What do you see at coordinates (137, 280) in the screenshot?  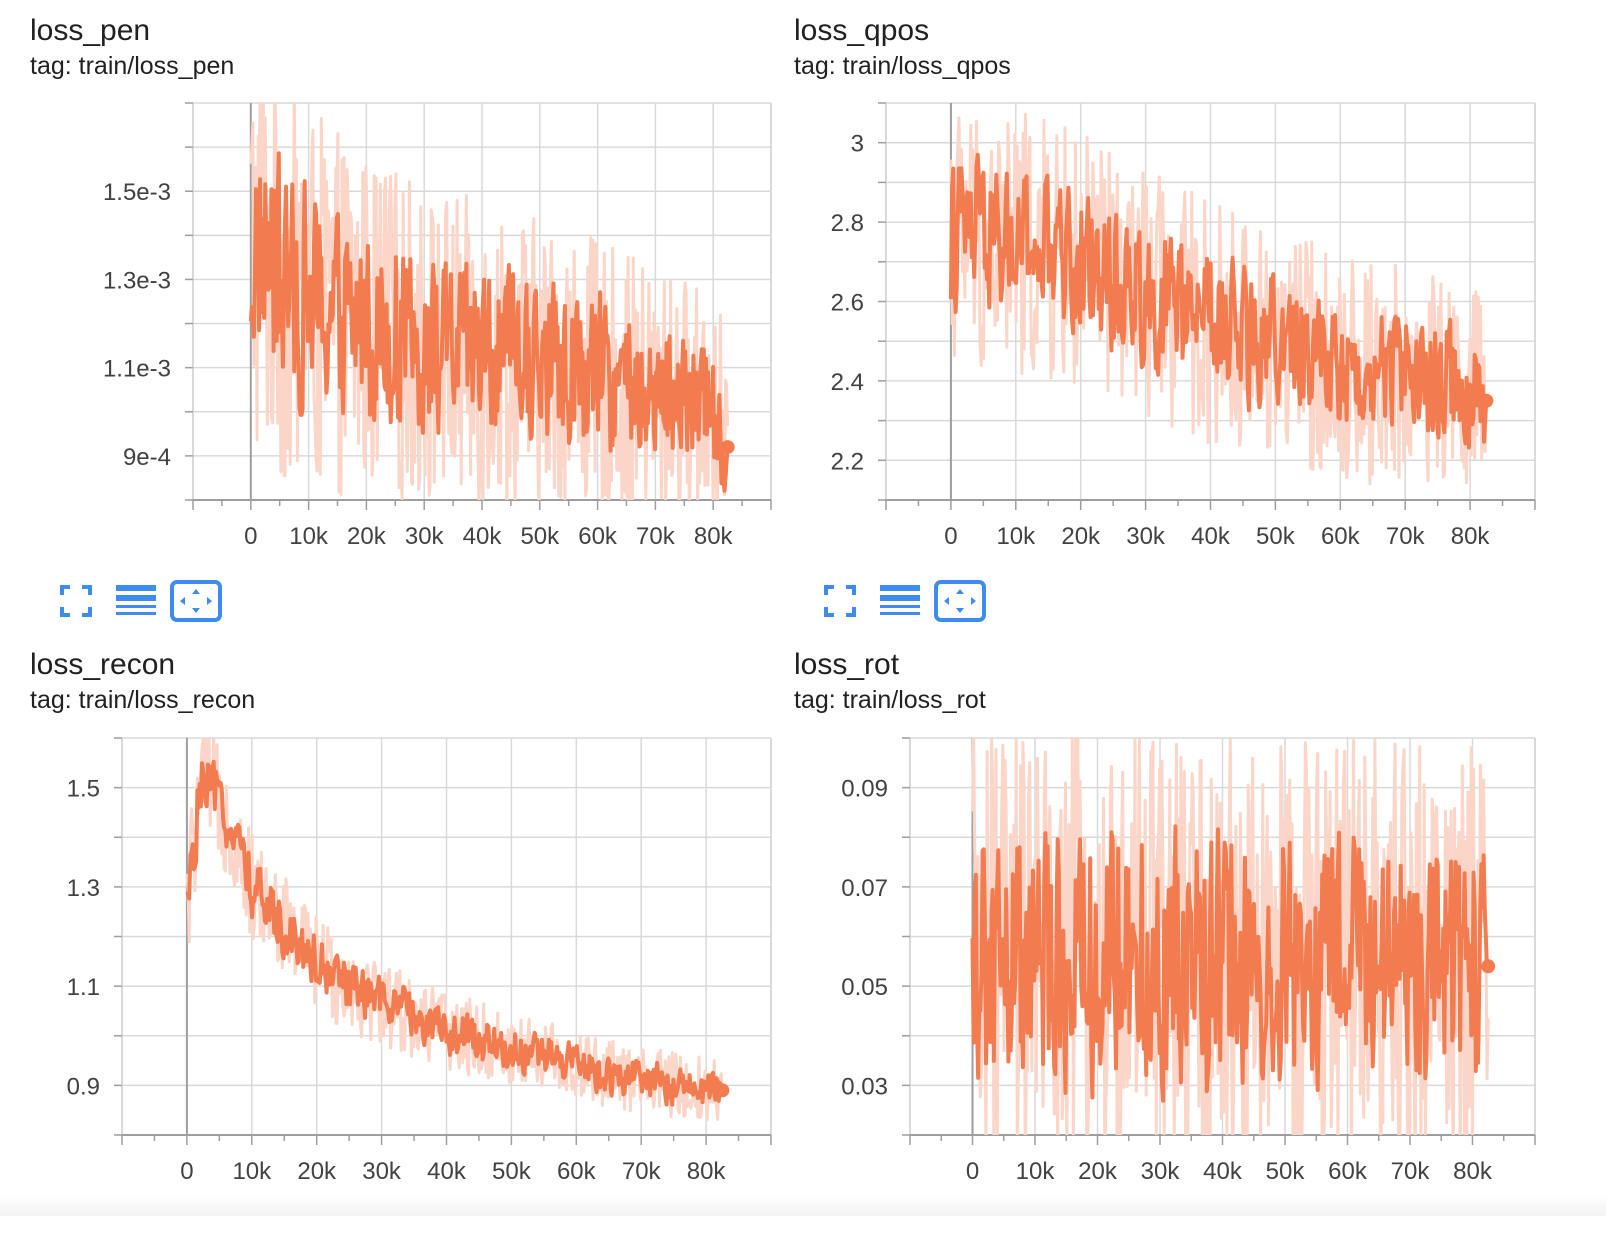 I see `y-tick-label: 1.3e-3` at bounding box center [137, 280].